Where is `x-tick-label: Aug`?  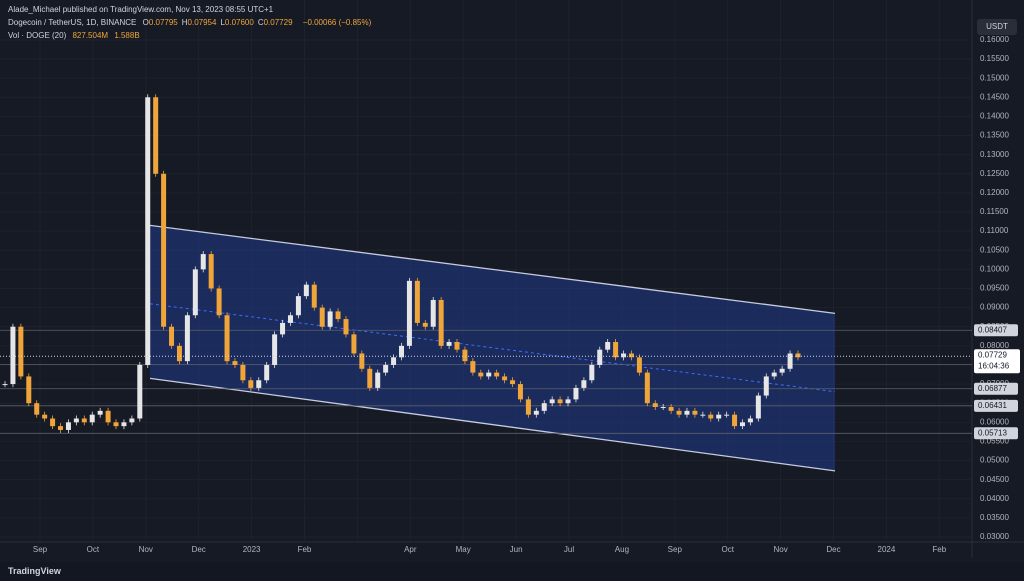 x-tick-label: Aug is located at coordinates (622, 549).